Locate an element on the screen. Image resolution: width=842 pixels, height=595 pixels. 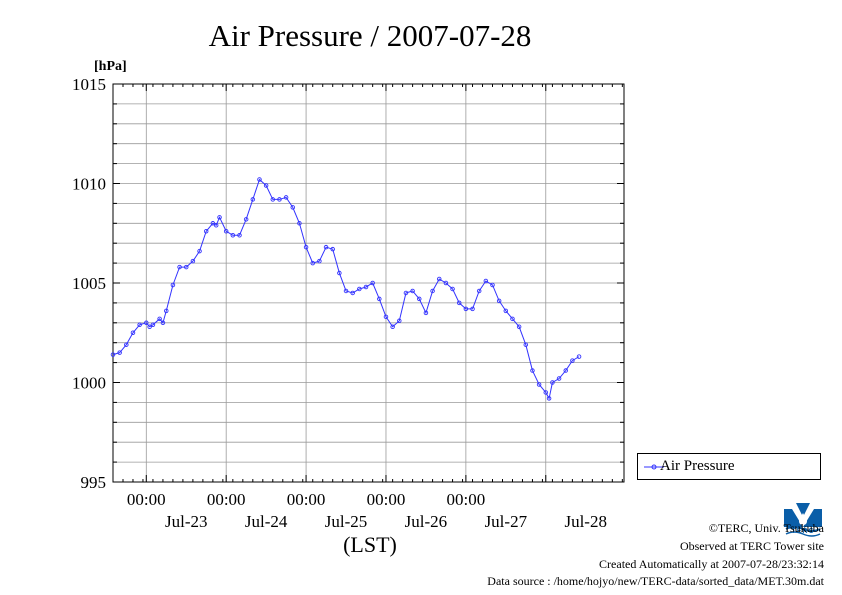
x-axis-label: (LST) is located at coordinates (370, 544).